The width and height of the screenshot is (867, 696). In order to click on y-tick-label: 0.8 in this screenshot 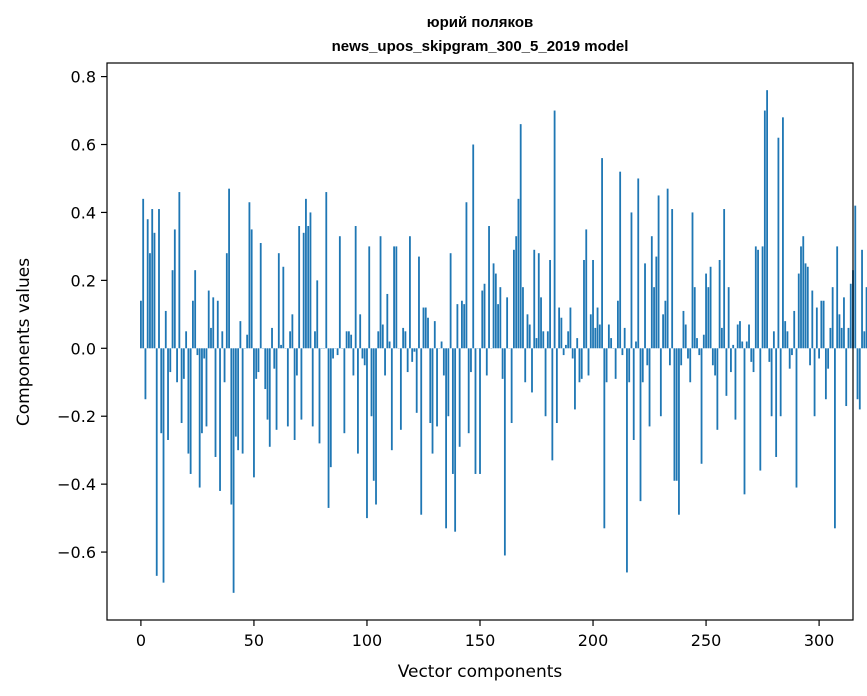, I will do `click(83, 77)`.